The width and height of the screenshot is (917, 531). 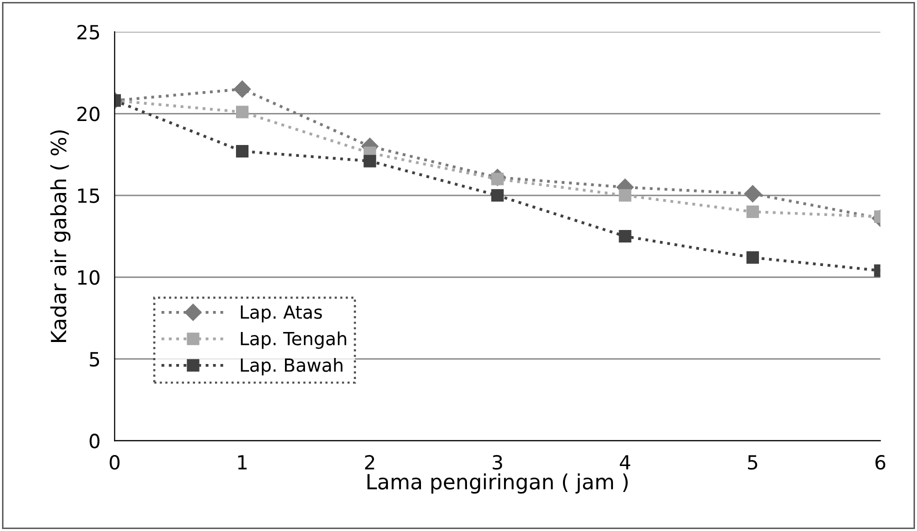 I want to click on y-tick-label: 5, so click(x=95, y=359).